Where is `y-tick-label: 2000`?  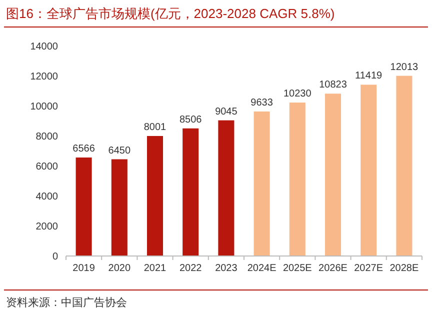 y-tick-label: 2000 is located at coordinates (47, 227).